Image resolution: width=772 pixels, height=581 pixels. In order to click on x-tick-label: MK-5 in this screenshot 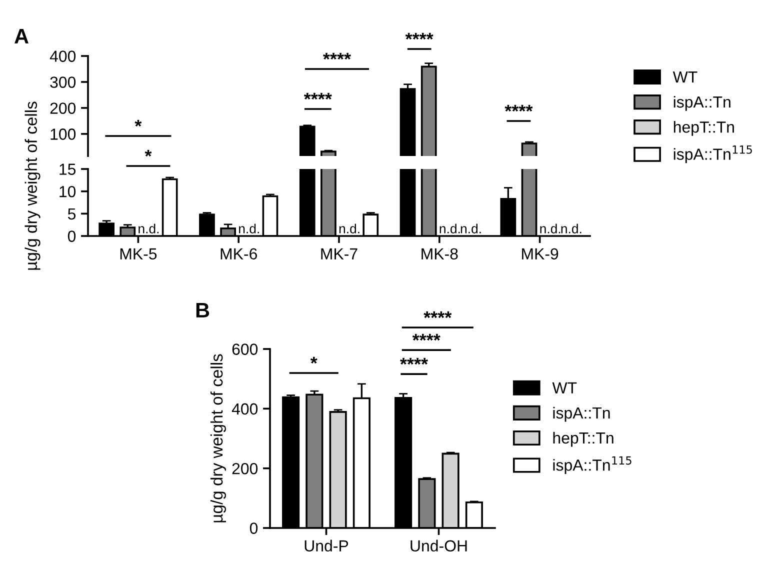, I will do `click(138, 254)`.